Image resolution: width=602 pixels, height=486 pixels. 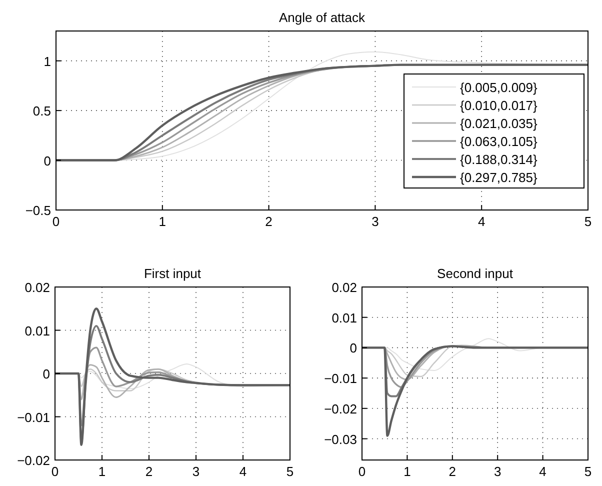 What do you see at coordinates (38, 210) in the screenshot?
I see `y-tick-label: −0.5` at bounding box center [38, 210].